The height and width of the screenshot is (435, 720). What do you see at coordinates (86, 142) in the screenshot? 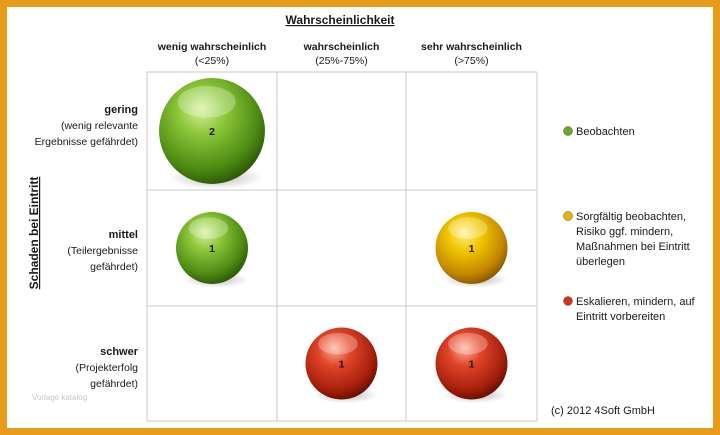
I see `row-sublabel: Ergebnisse gefährdet)` at bounding box center [86, 142].